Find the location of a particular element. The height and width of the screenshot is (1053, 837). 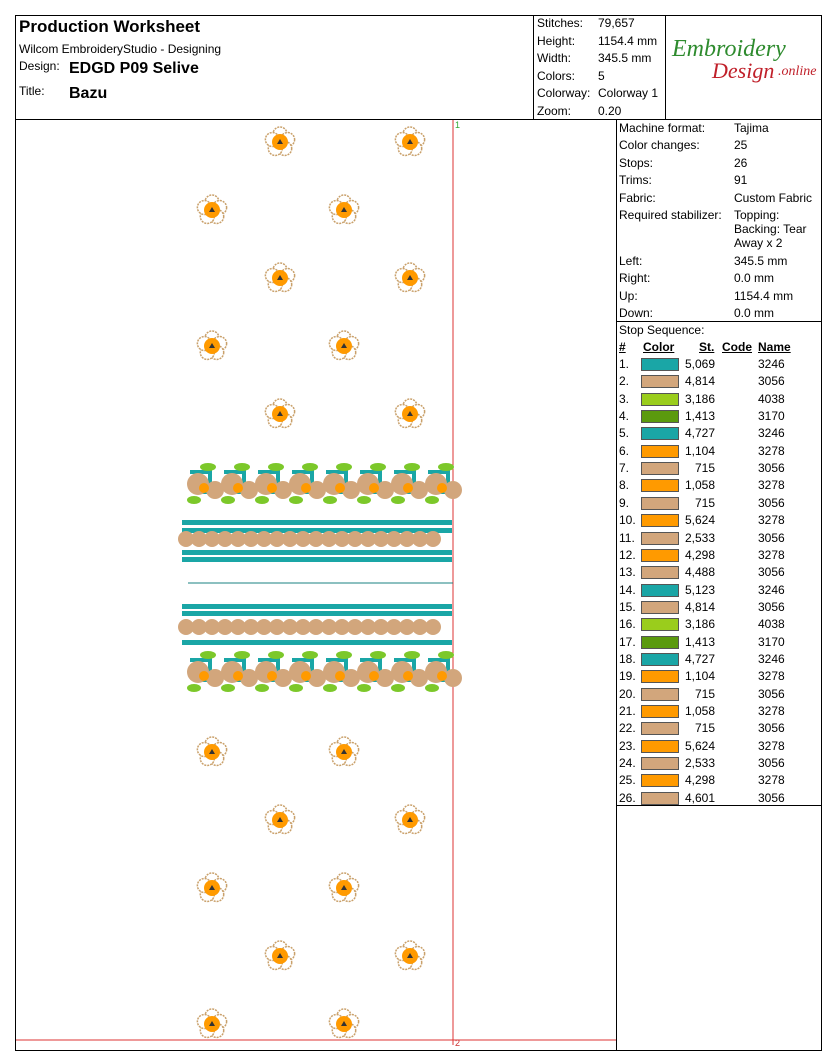

stitch-count: 4,814 is located at coordinates (699, 606).